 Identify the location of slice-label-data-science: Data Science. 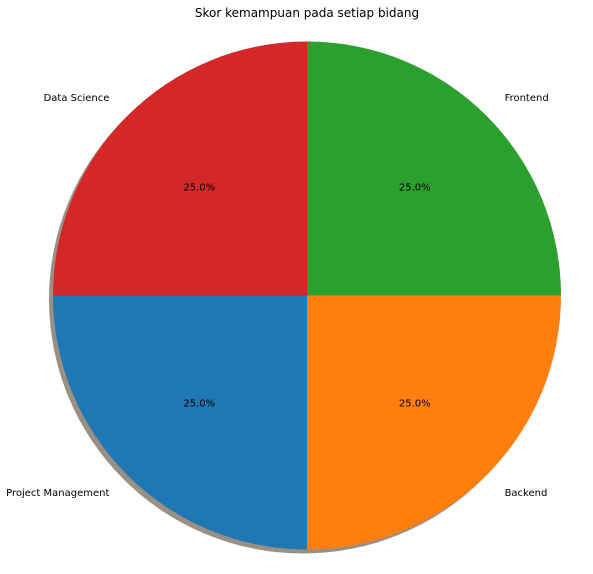
(77, 98).